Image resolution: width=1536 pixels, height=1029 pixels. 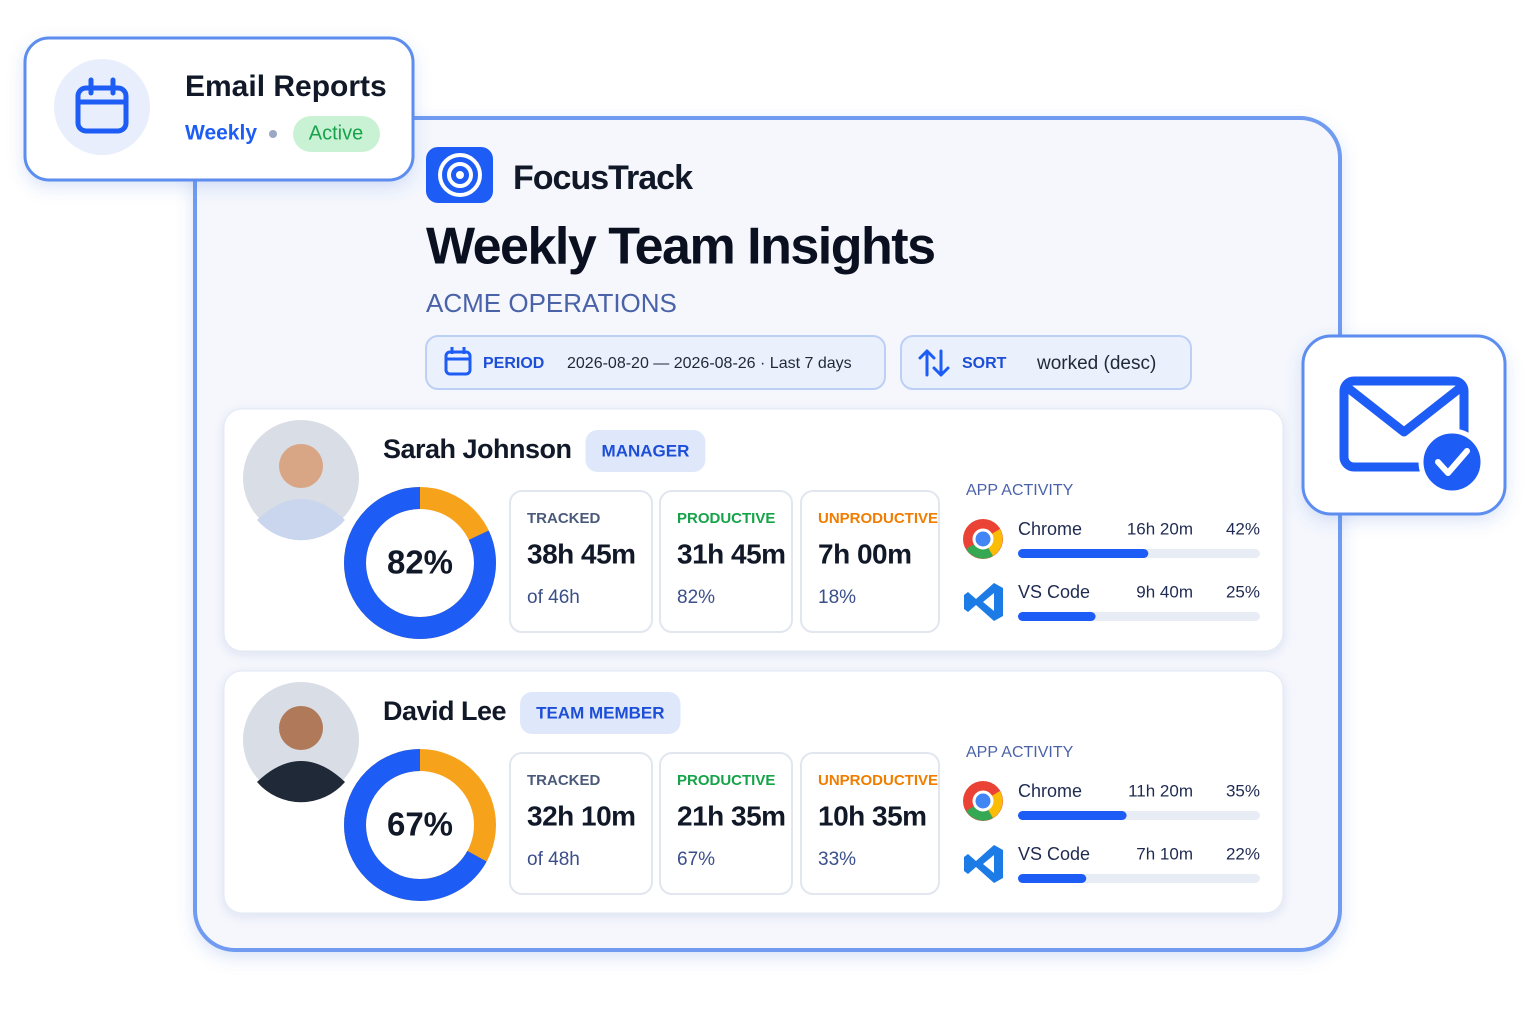 I want to click on stat-value: 32h 10m, so click(x=581, y=815).